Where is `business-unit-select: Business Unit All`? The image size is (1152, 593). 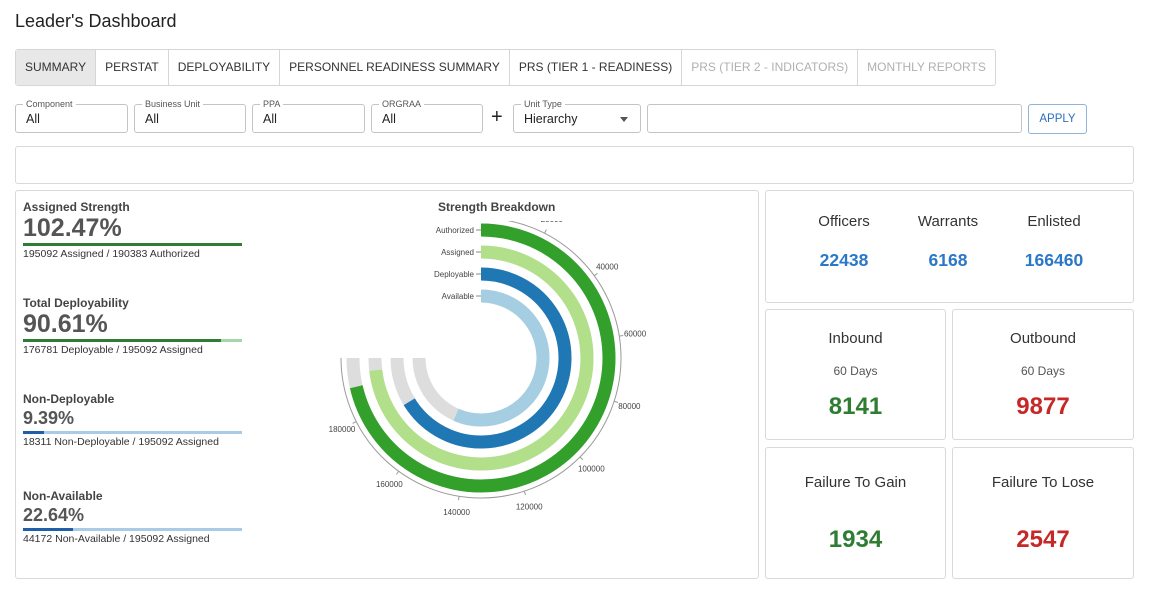
business-unit-select: Business Unit All is located at coordinates (190, 115).